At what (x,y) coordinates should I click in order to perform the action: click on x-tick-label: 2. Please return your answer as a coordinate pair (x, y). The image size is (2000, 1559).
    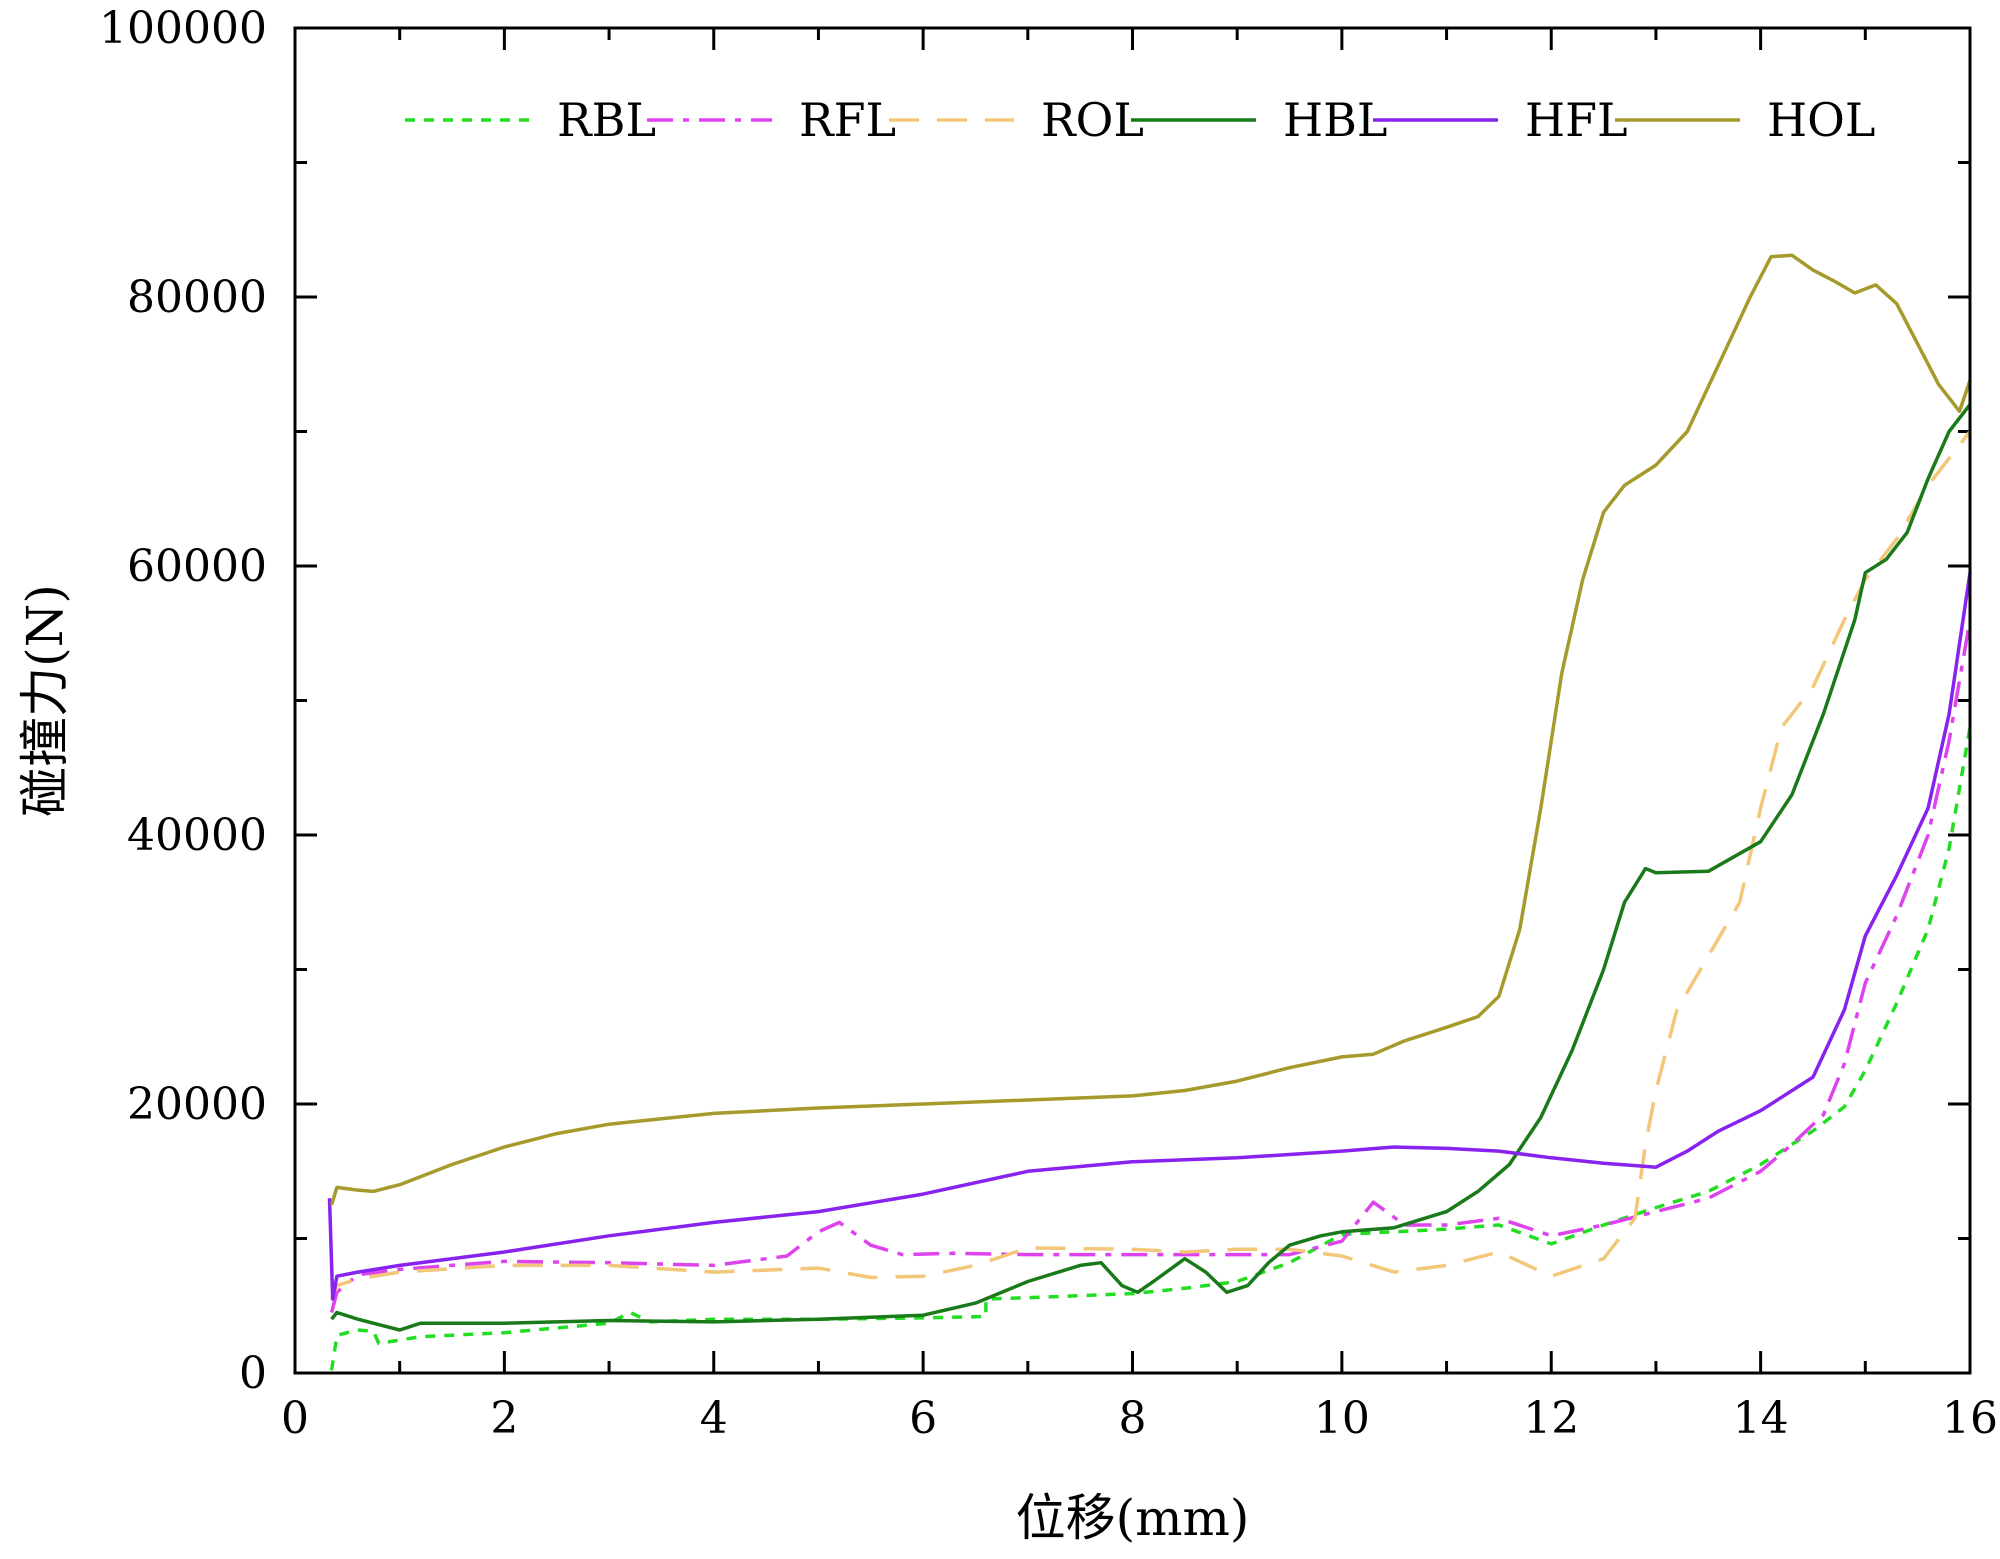
    Looking at the image, I should click on (504, 1418).